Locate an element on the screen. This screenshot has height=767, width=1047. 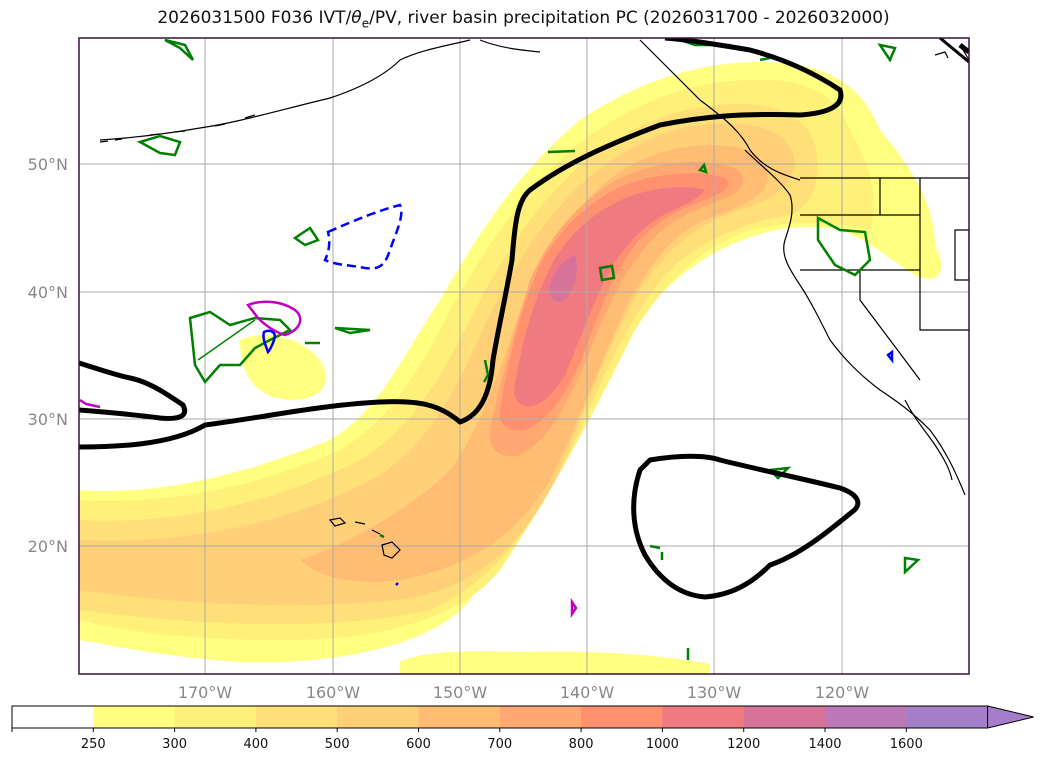
hawaii is located at coordinates (364, 538).